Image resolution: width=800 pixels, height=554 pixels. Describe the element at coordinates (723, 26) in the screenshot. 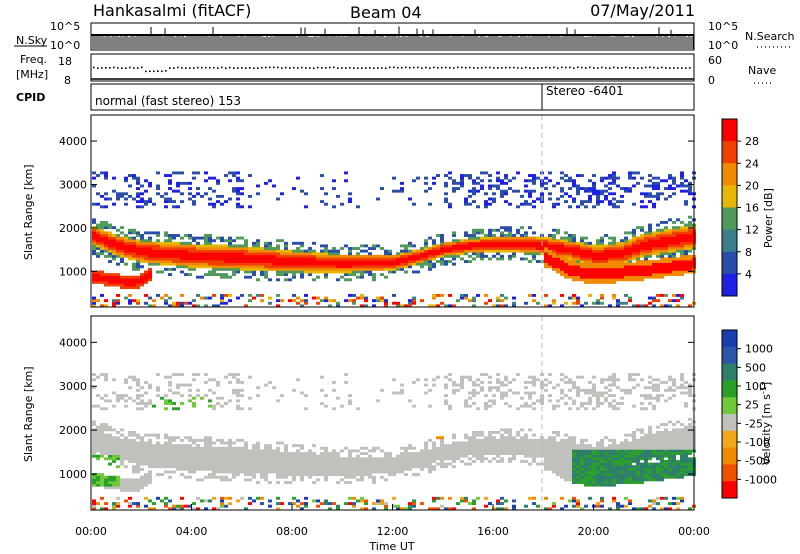

I see `nsearch-tick-top: 10^5` at that location.